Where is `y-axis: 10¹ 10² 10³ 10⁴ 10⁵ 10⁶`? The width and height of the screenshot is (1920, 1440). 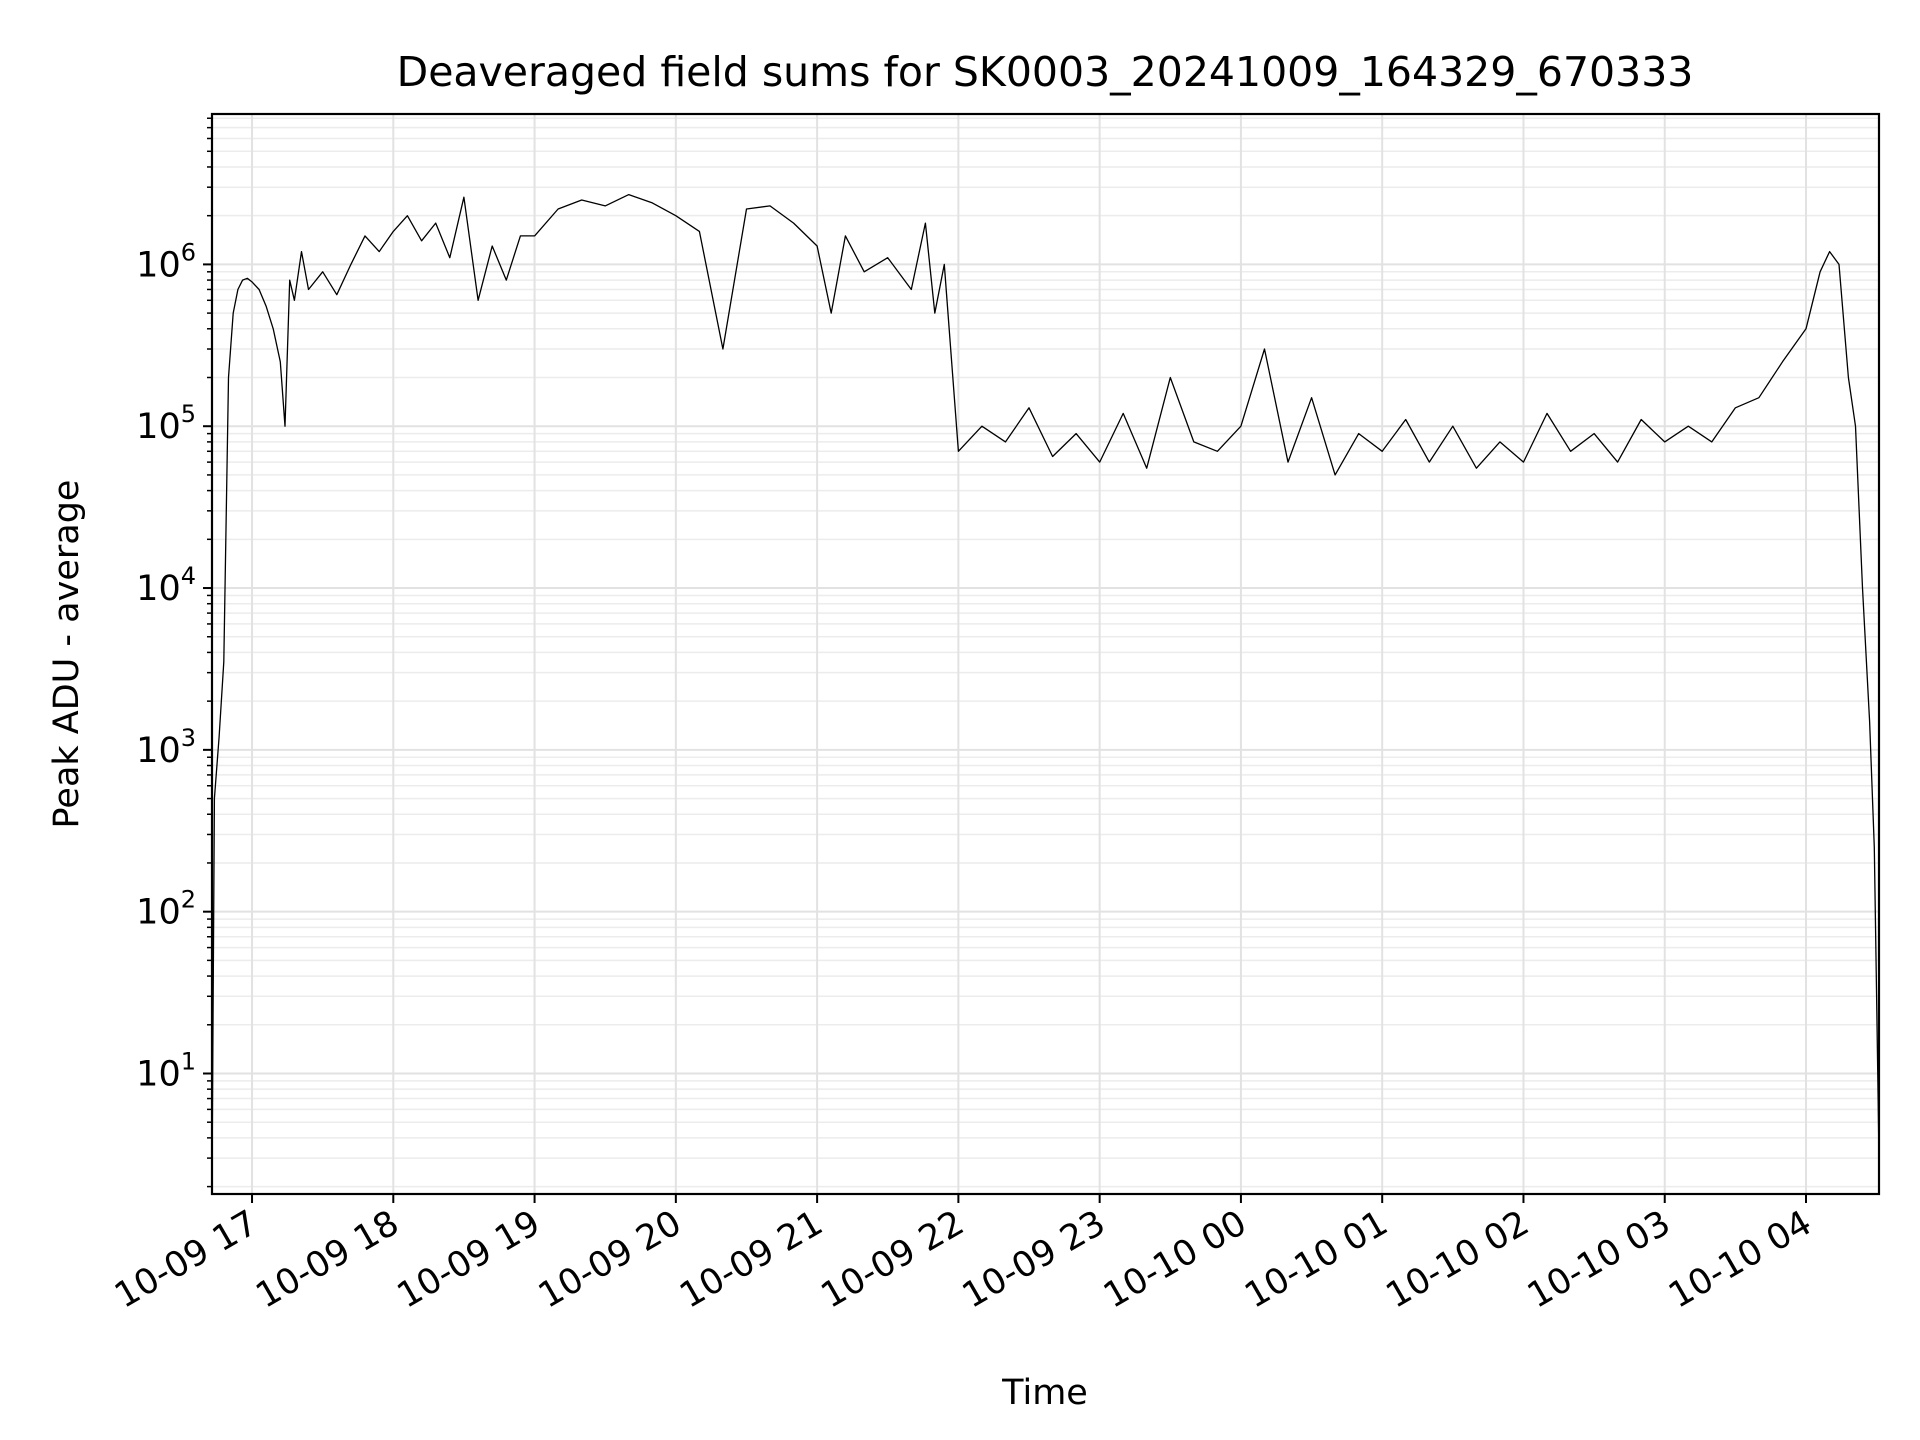 y-axis: 10¹ 10² 10³ 10⁴ 10⁵ 10⁶ is located at coordinates (174, 652).